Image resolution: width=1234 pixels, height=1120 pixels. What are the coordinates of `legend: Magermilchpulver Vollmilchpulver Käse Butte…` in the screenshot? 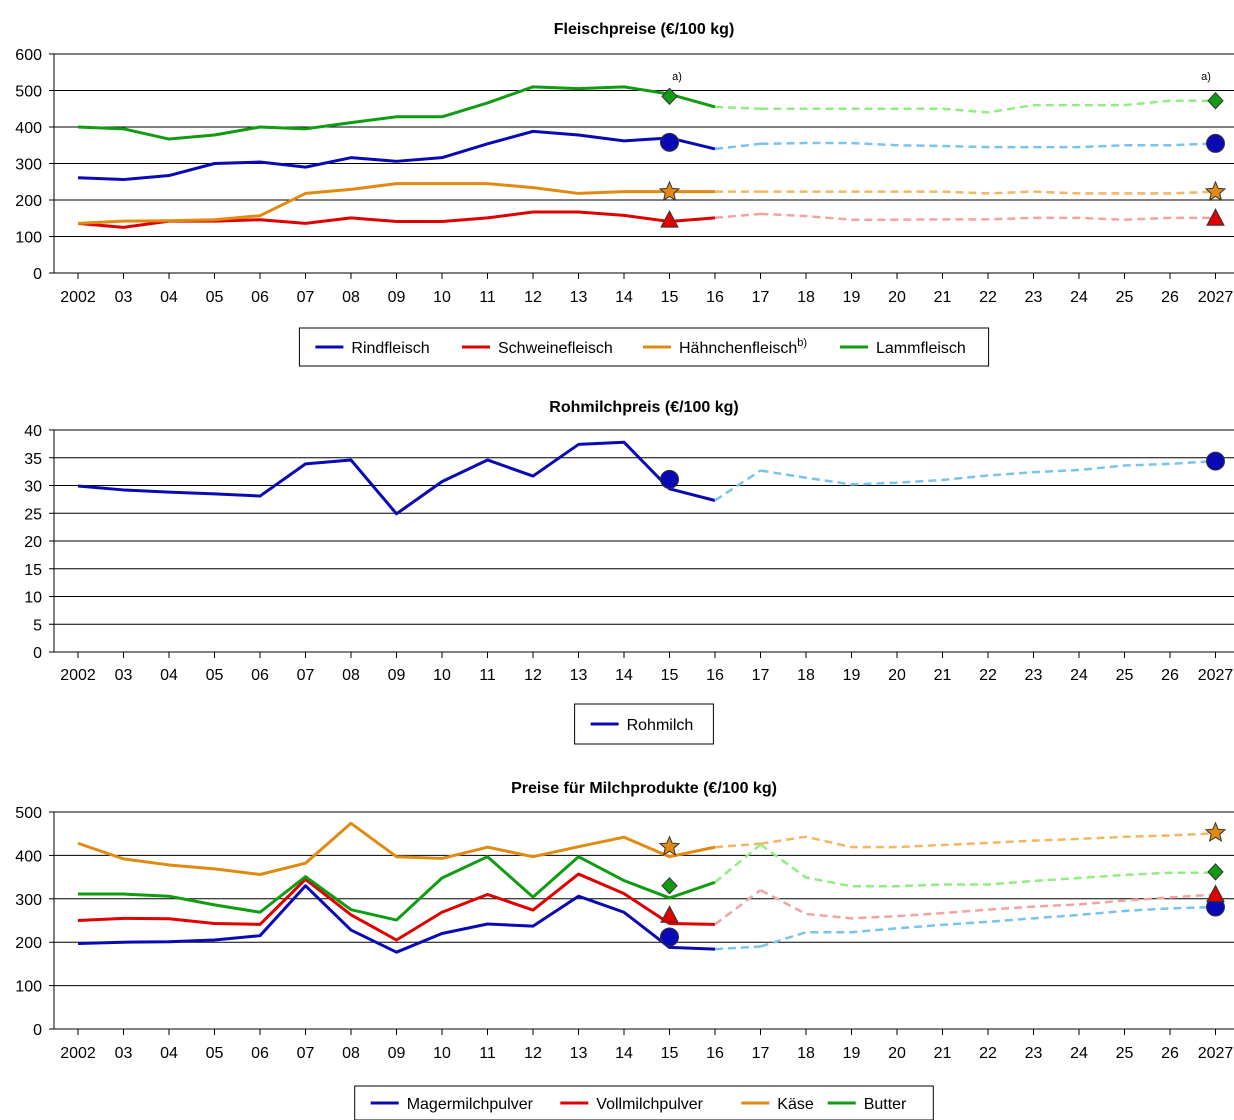 It's located at (644, 1102).